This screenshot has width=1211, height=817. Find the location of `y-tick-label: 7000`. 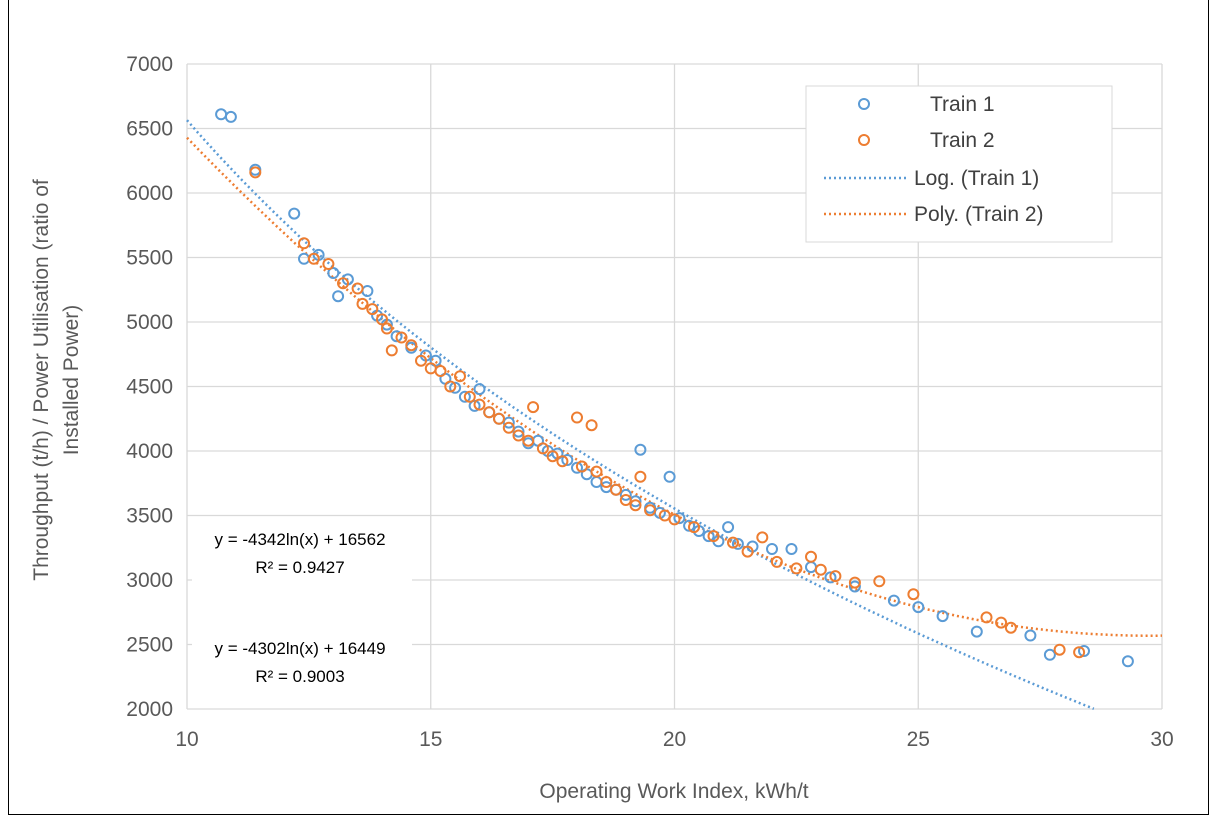

y-tick-label: 7000 is located at coordinates (149, 64).